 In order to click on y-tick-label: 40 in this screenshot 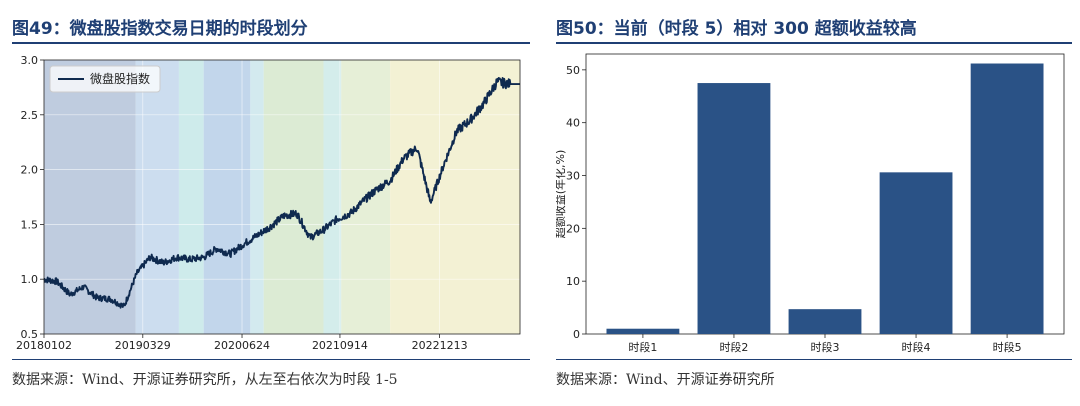, I will do `click(573, 123)`.